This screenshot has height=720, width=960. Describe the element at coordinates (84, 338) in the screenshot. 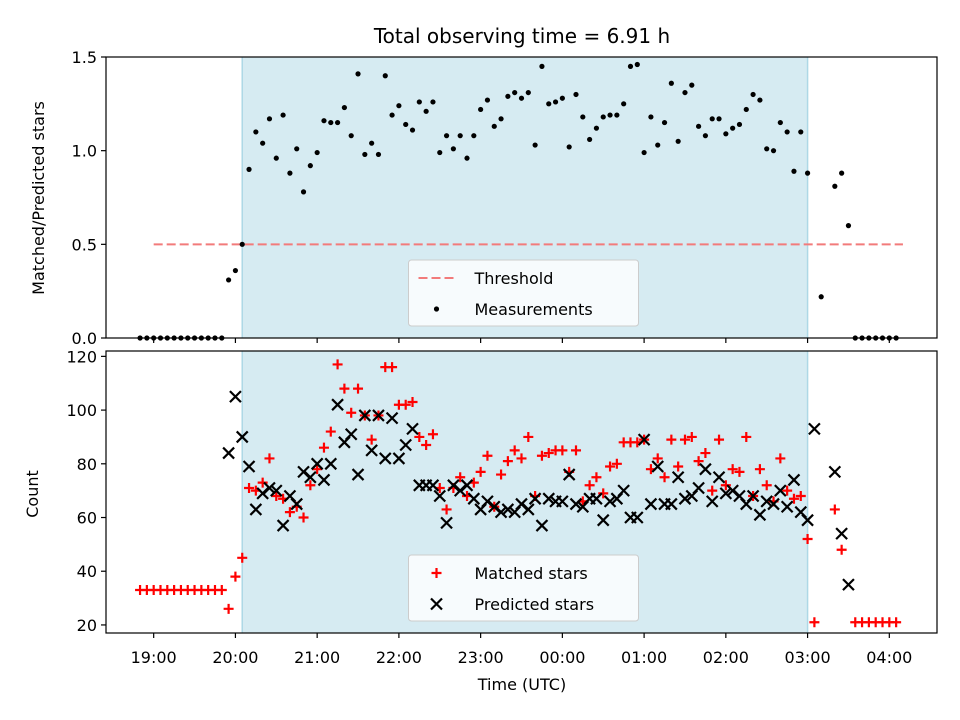

I see `top-y-tick-label: 0.0` at that location.